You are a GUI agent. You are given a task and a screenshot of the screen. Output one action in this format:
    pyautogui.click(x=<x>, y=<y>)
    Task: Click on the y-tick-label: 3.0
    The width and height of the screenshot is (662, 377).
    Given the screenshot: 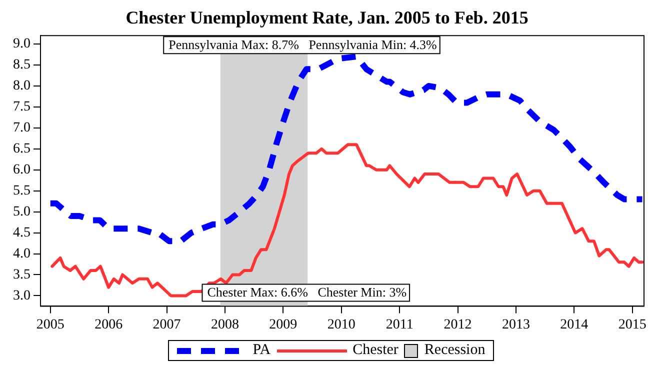 What is the action you would take?
    pyautogui.click(x=21, y=296)
    